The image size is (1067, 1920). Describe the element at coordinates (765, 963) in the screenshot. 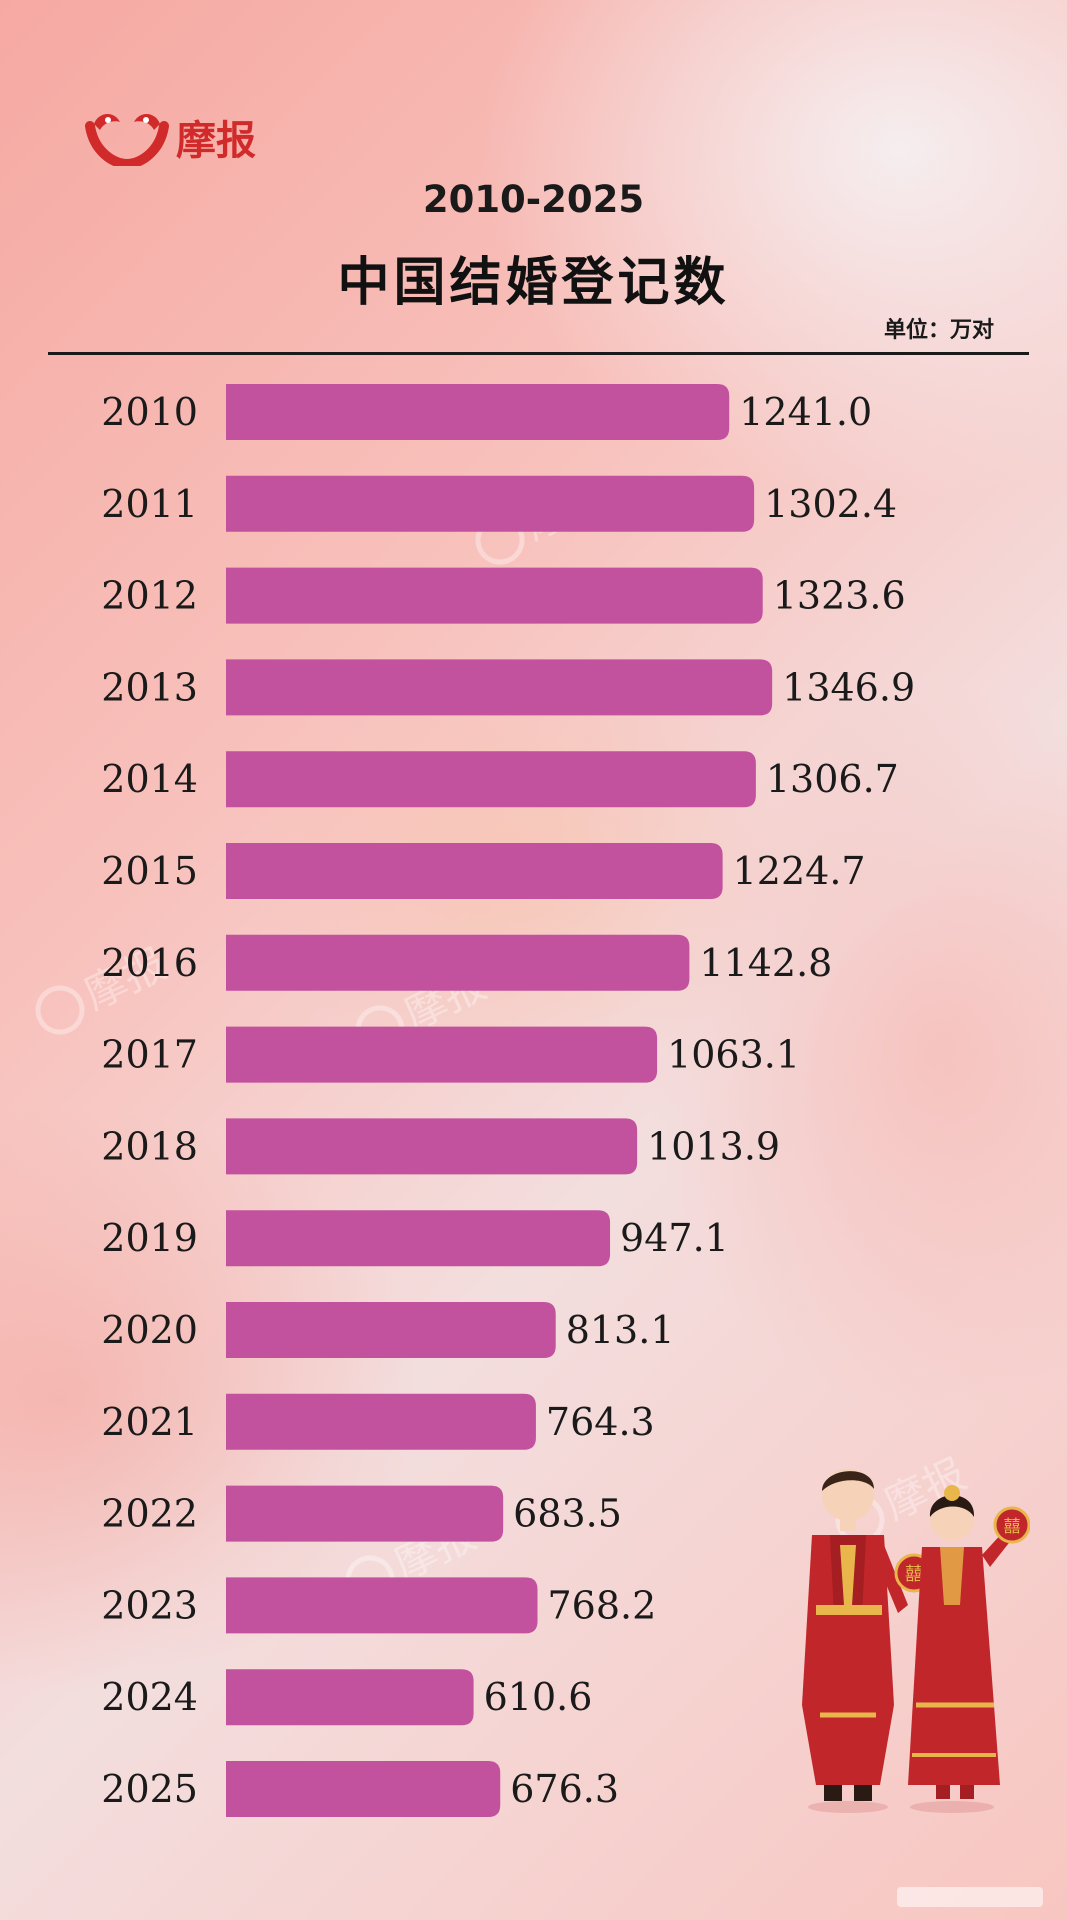

I see `value-label: 1142.8` at that location.